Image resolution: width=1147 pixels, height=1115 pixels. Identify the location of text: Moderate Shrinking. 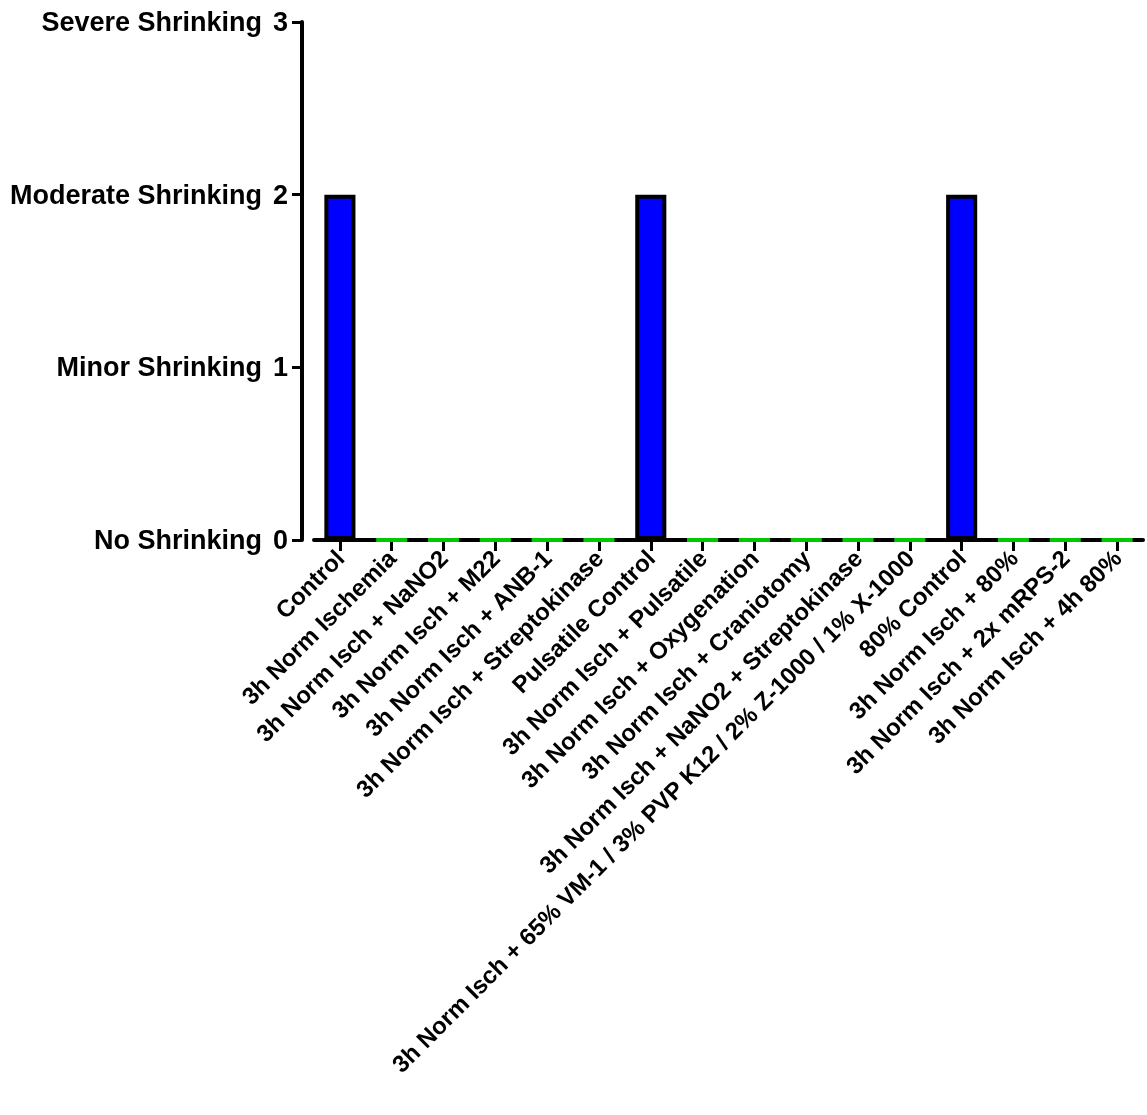
(135, 194).